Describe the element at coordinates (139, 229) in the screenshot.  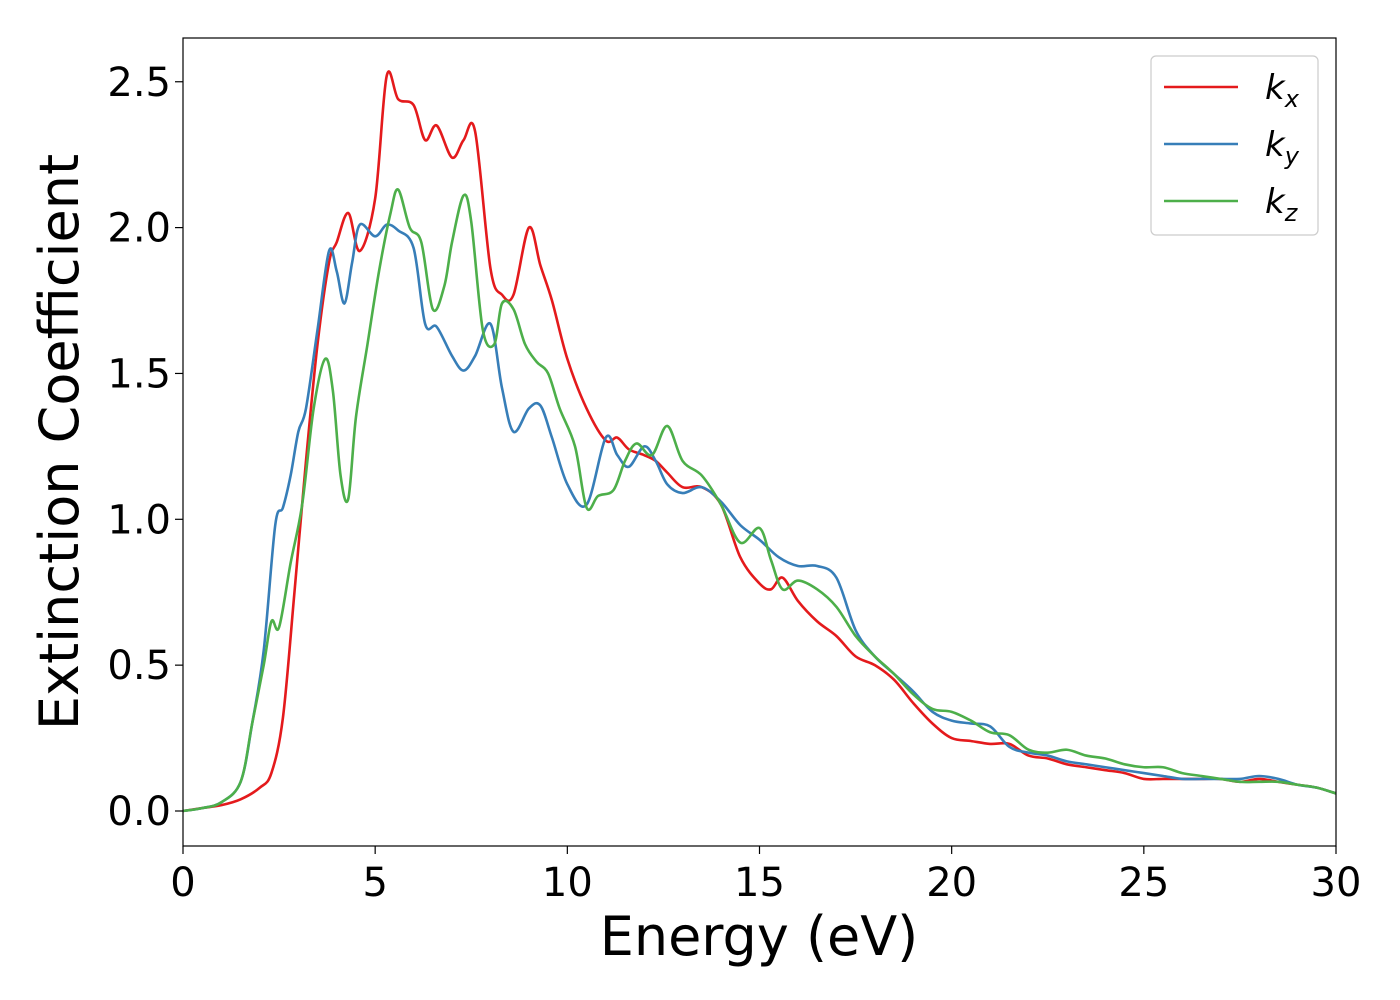
I see `y-tick-label: 2.0` at that location.